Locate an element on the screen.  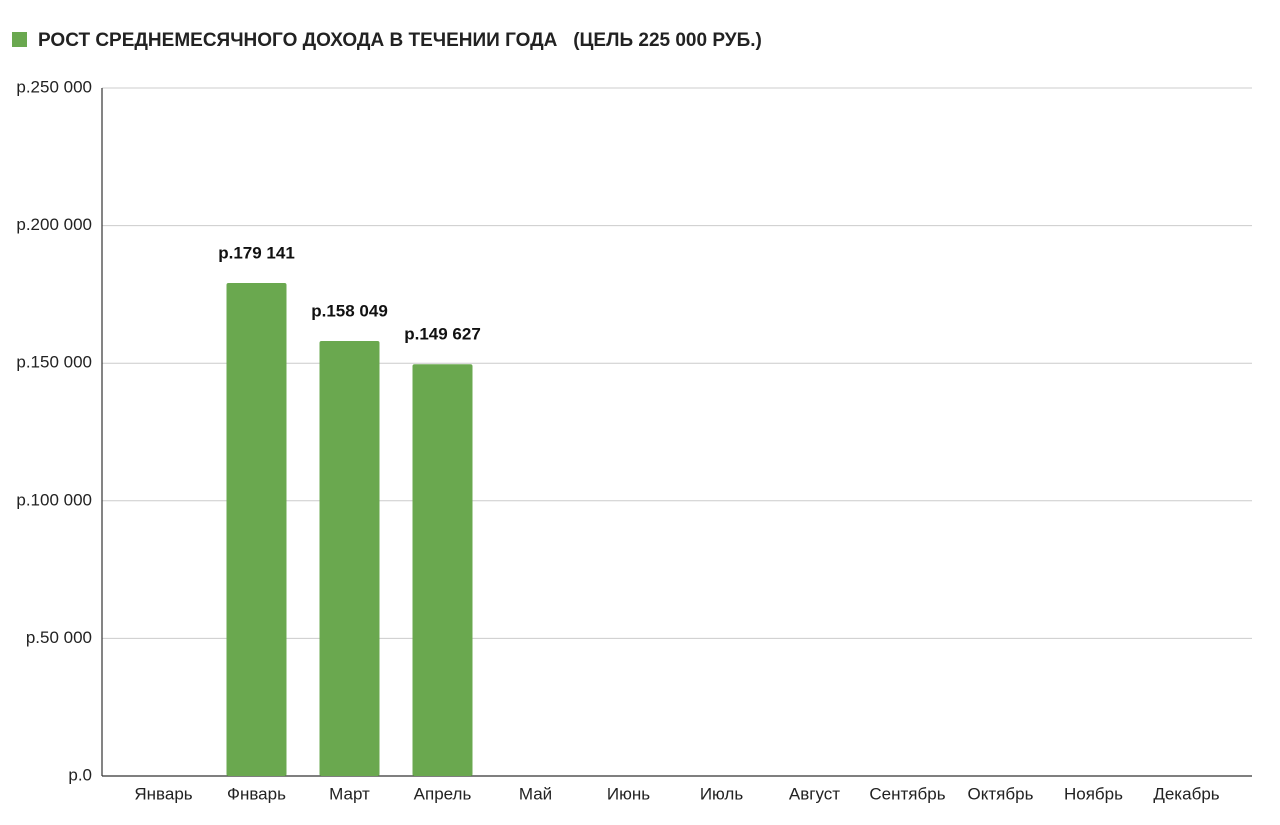
value-label: р.149 627 is located at coordinates (442, 334).